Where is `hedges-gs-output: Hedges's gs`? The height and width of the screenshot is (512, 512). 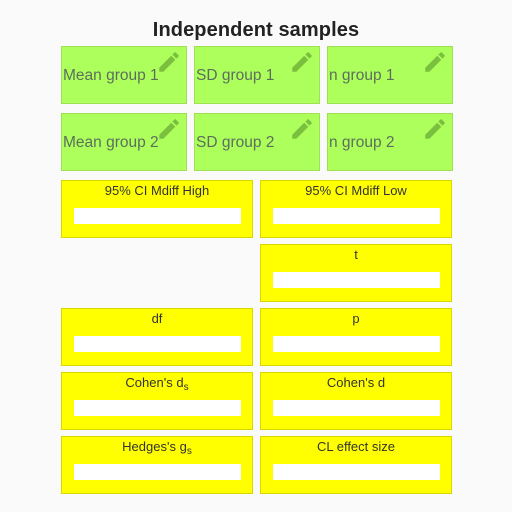 hedges-gs-output: Hedges's gs is located at coordinates (157, 465).